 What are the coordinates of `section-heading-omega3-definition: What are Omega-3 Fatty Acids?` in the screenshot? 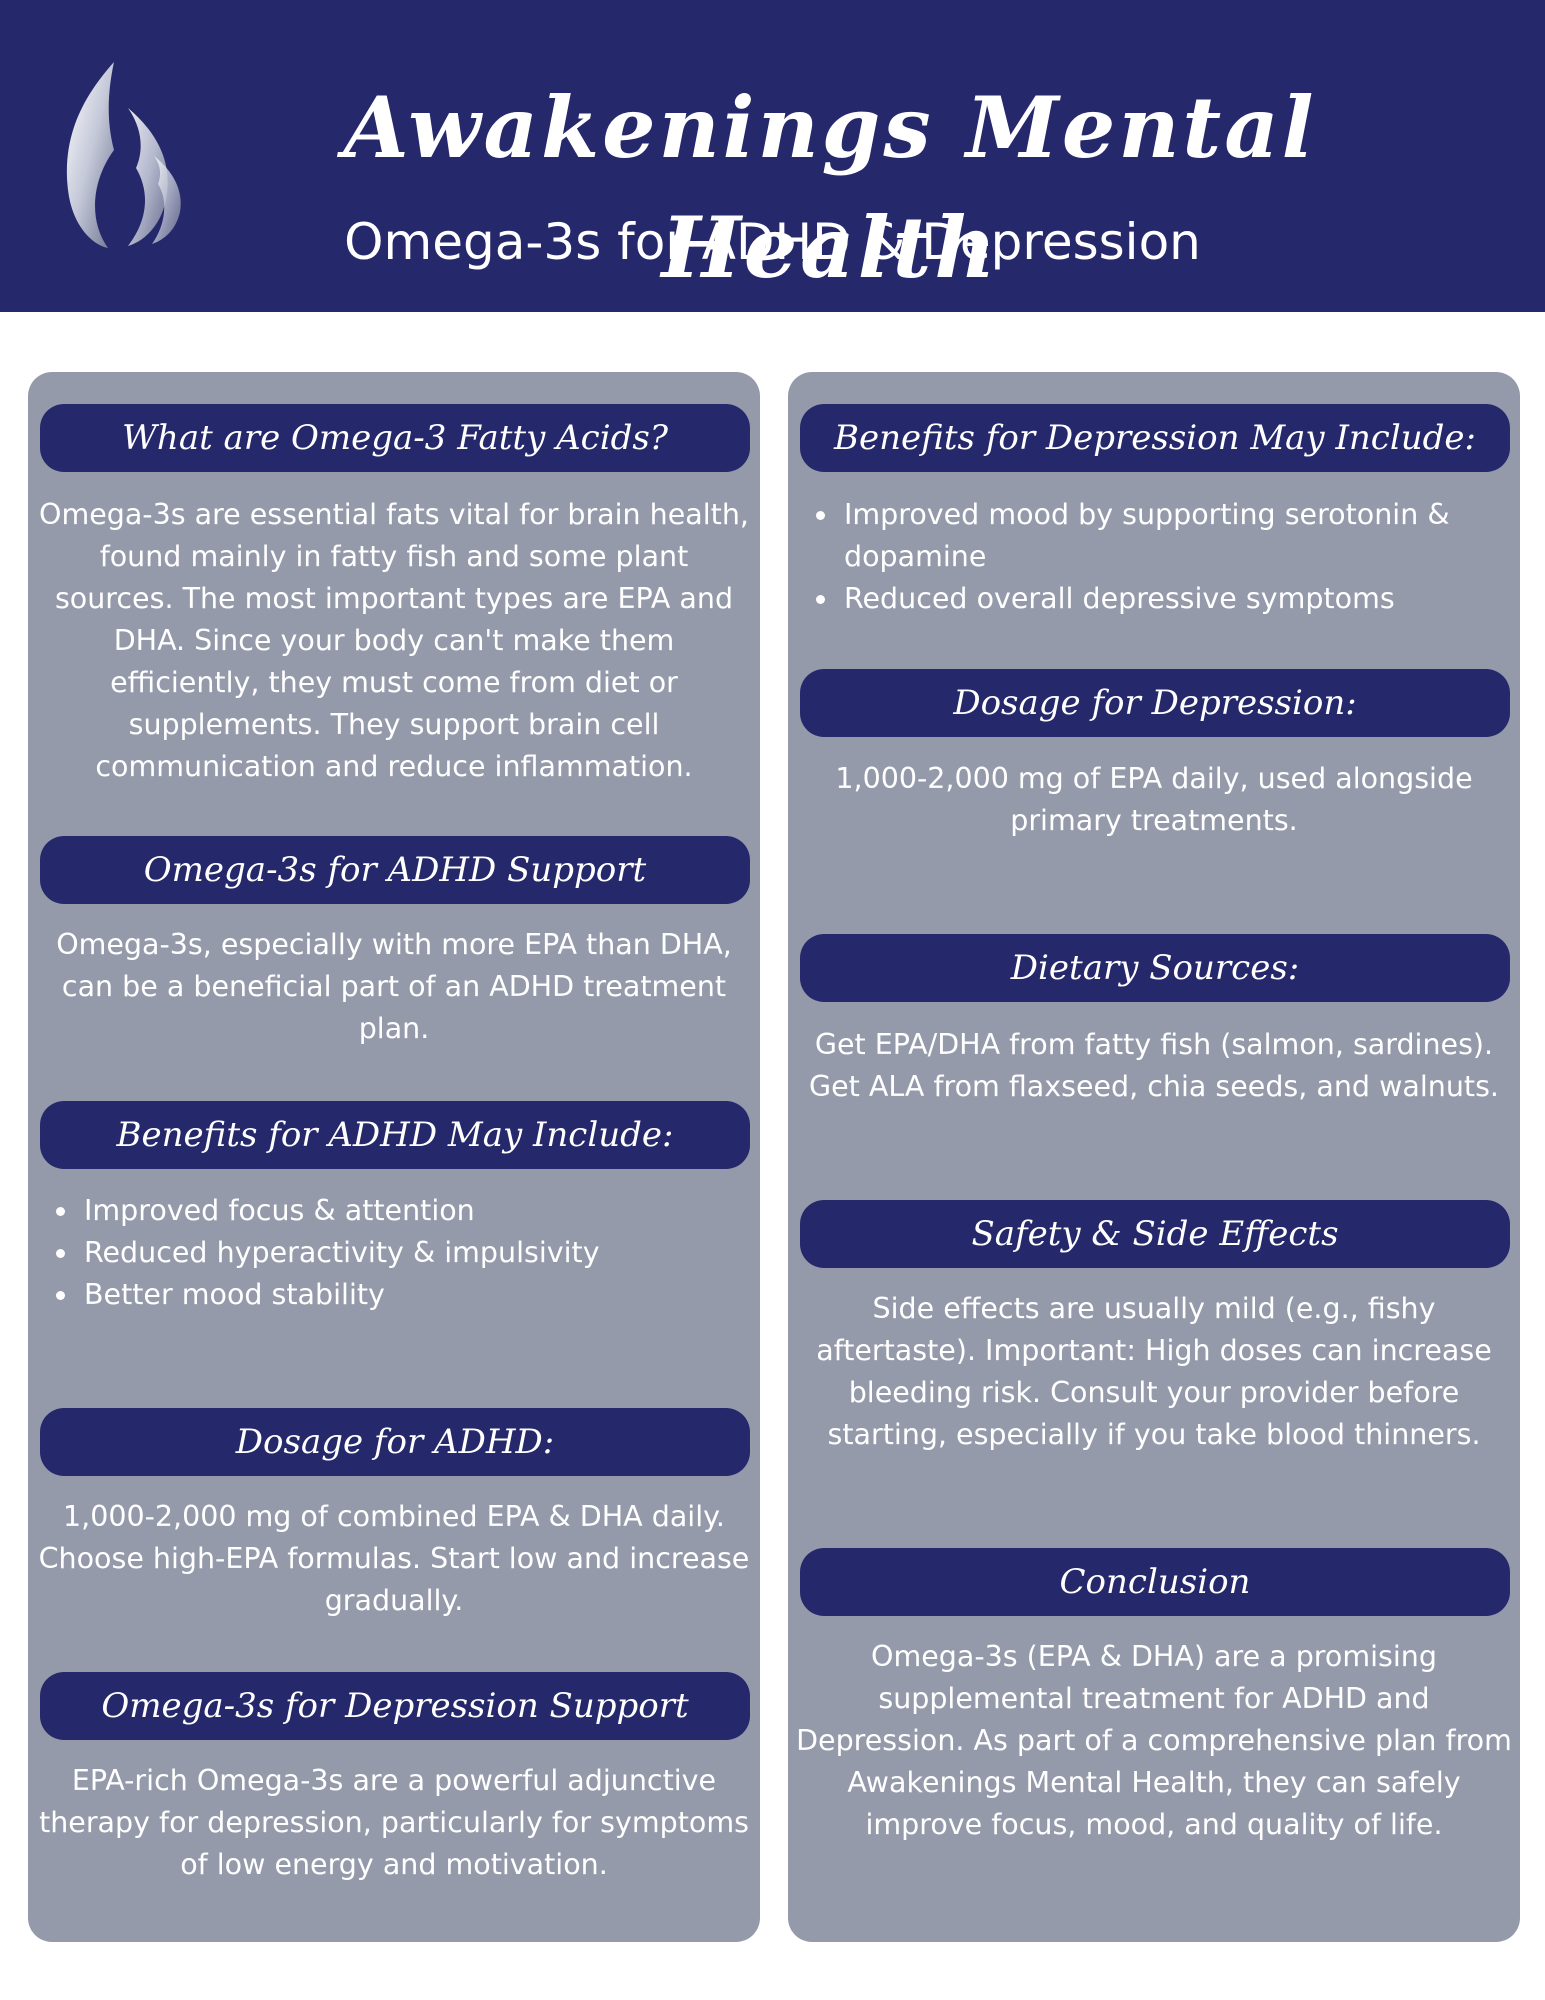 It's located at (395, 438).